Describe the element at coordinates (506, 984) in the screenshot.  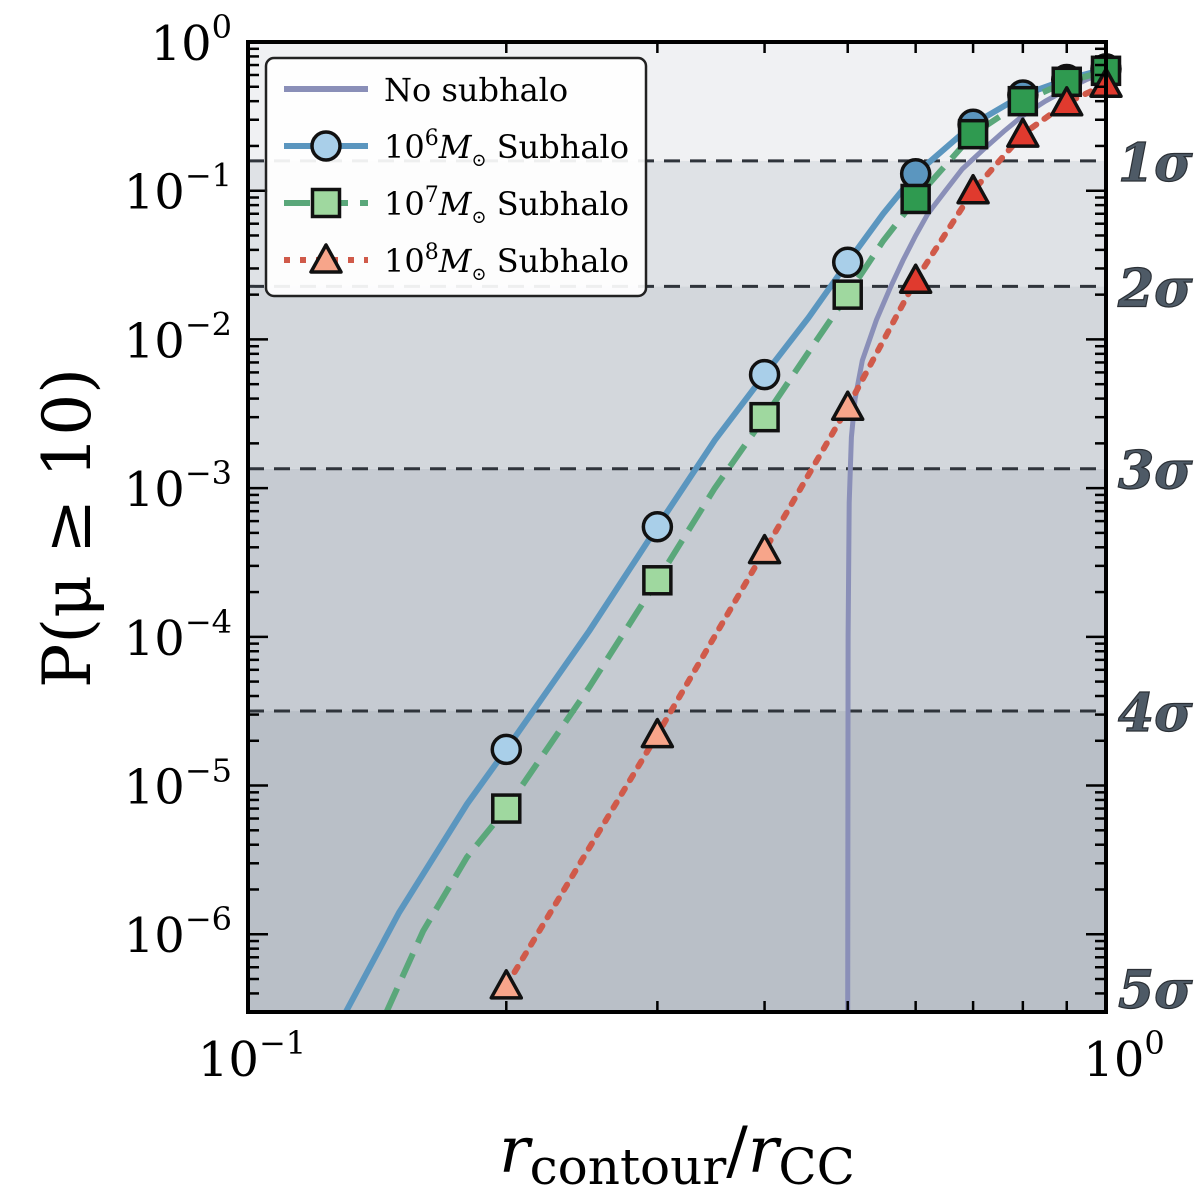
I see `marker-s3-p0` at that location.